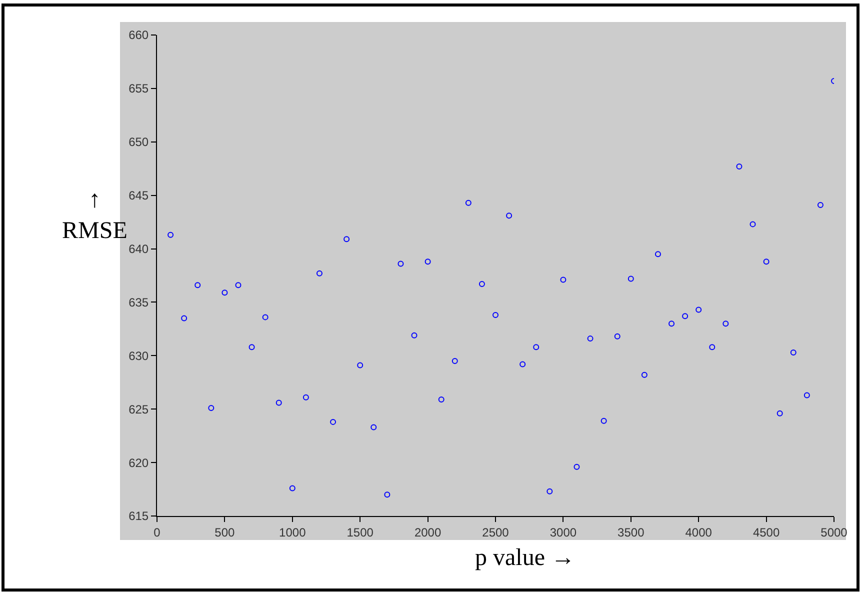 The image size is (861, 592). What do you see at coordinates (766, 532) in the screenshot?
I see `x-tick-label: 4500` at bounding box center [766, 532].